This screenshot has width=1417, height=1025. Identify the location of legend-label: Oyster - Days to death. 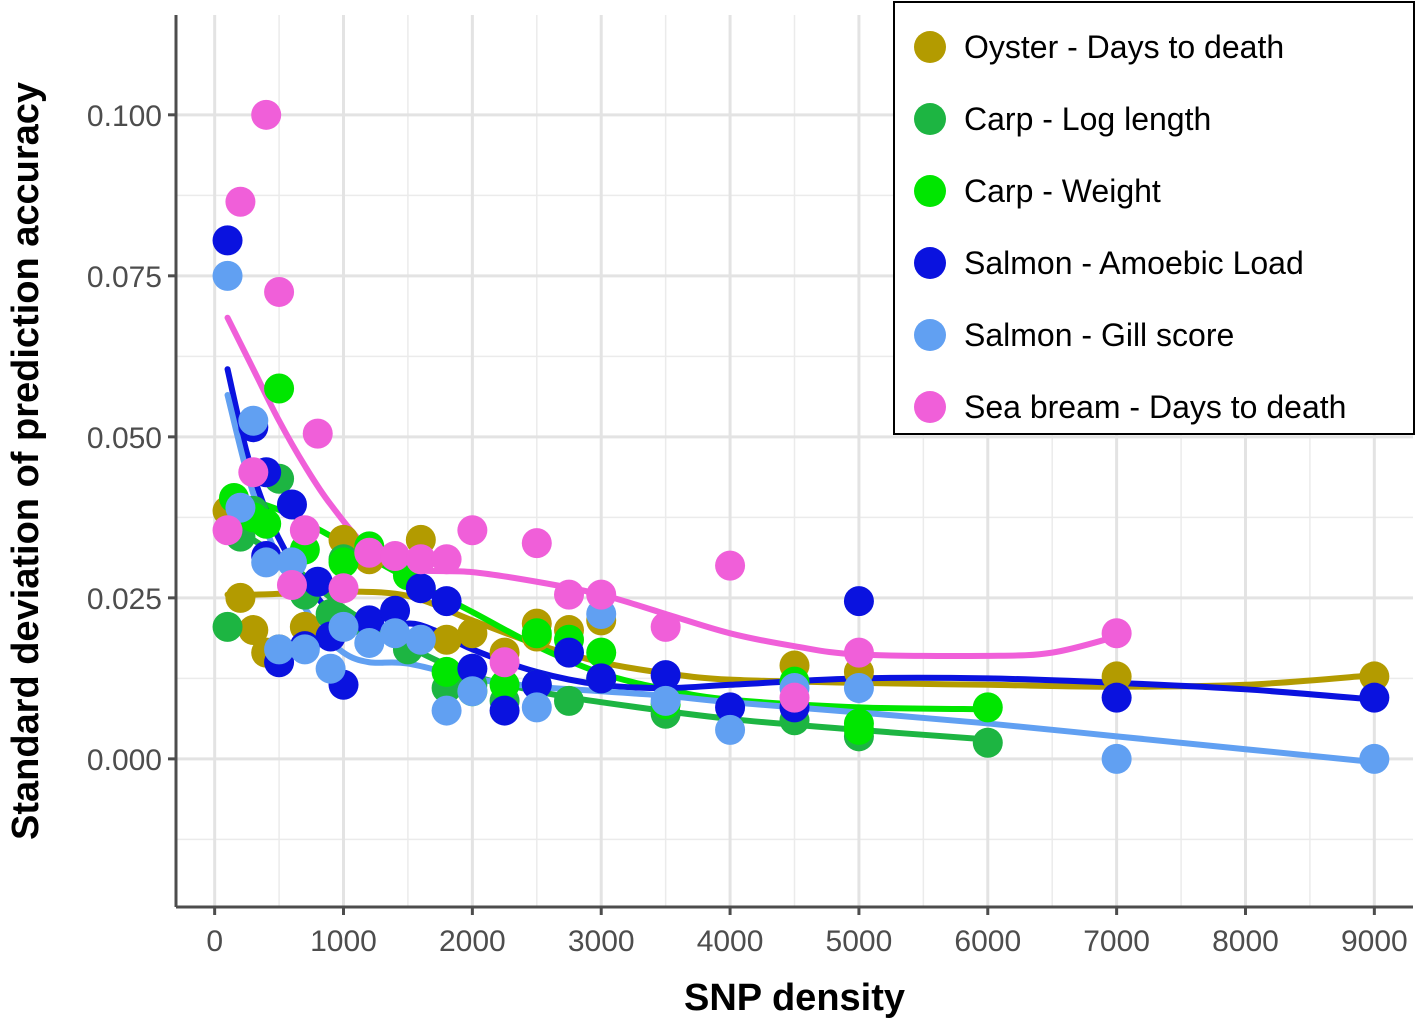
(1124, 47).